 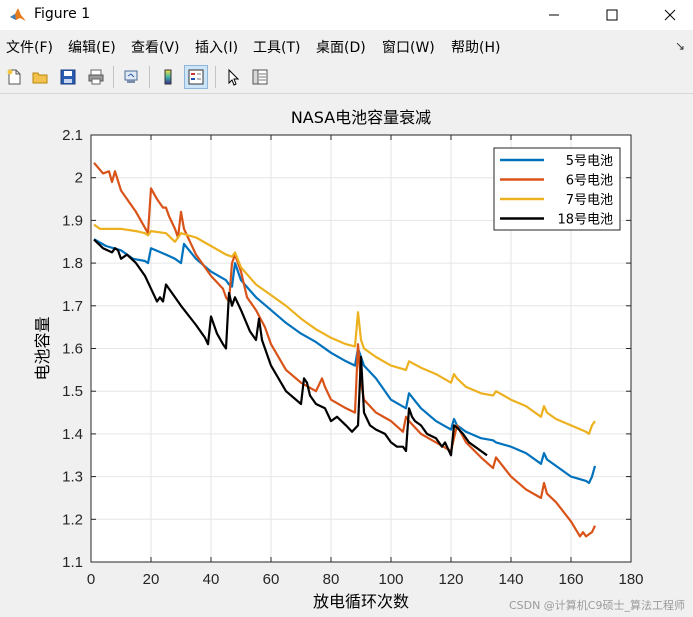 I want to click on menu-tools: 工具(T), so click(x=277, y=48).